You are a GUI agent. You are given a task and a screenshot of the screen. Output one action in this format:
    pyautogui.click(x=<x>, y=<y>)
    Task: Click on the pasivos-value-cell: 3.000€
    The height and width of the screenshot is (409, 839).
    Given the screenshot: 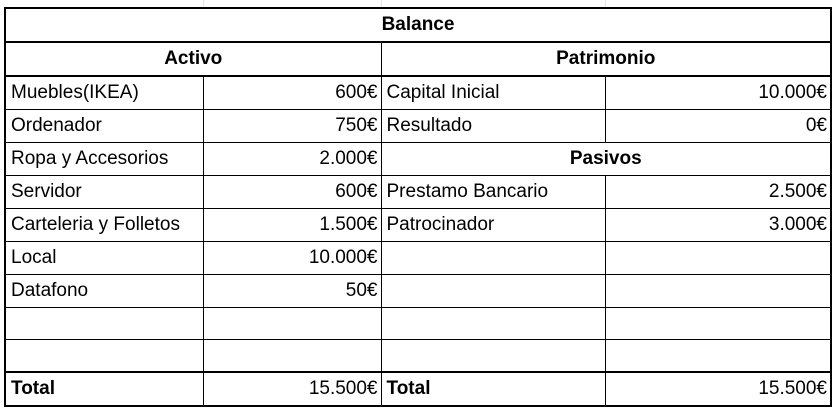 What is the action you would take?
    pyautogui.click(x=718, y=225)
    